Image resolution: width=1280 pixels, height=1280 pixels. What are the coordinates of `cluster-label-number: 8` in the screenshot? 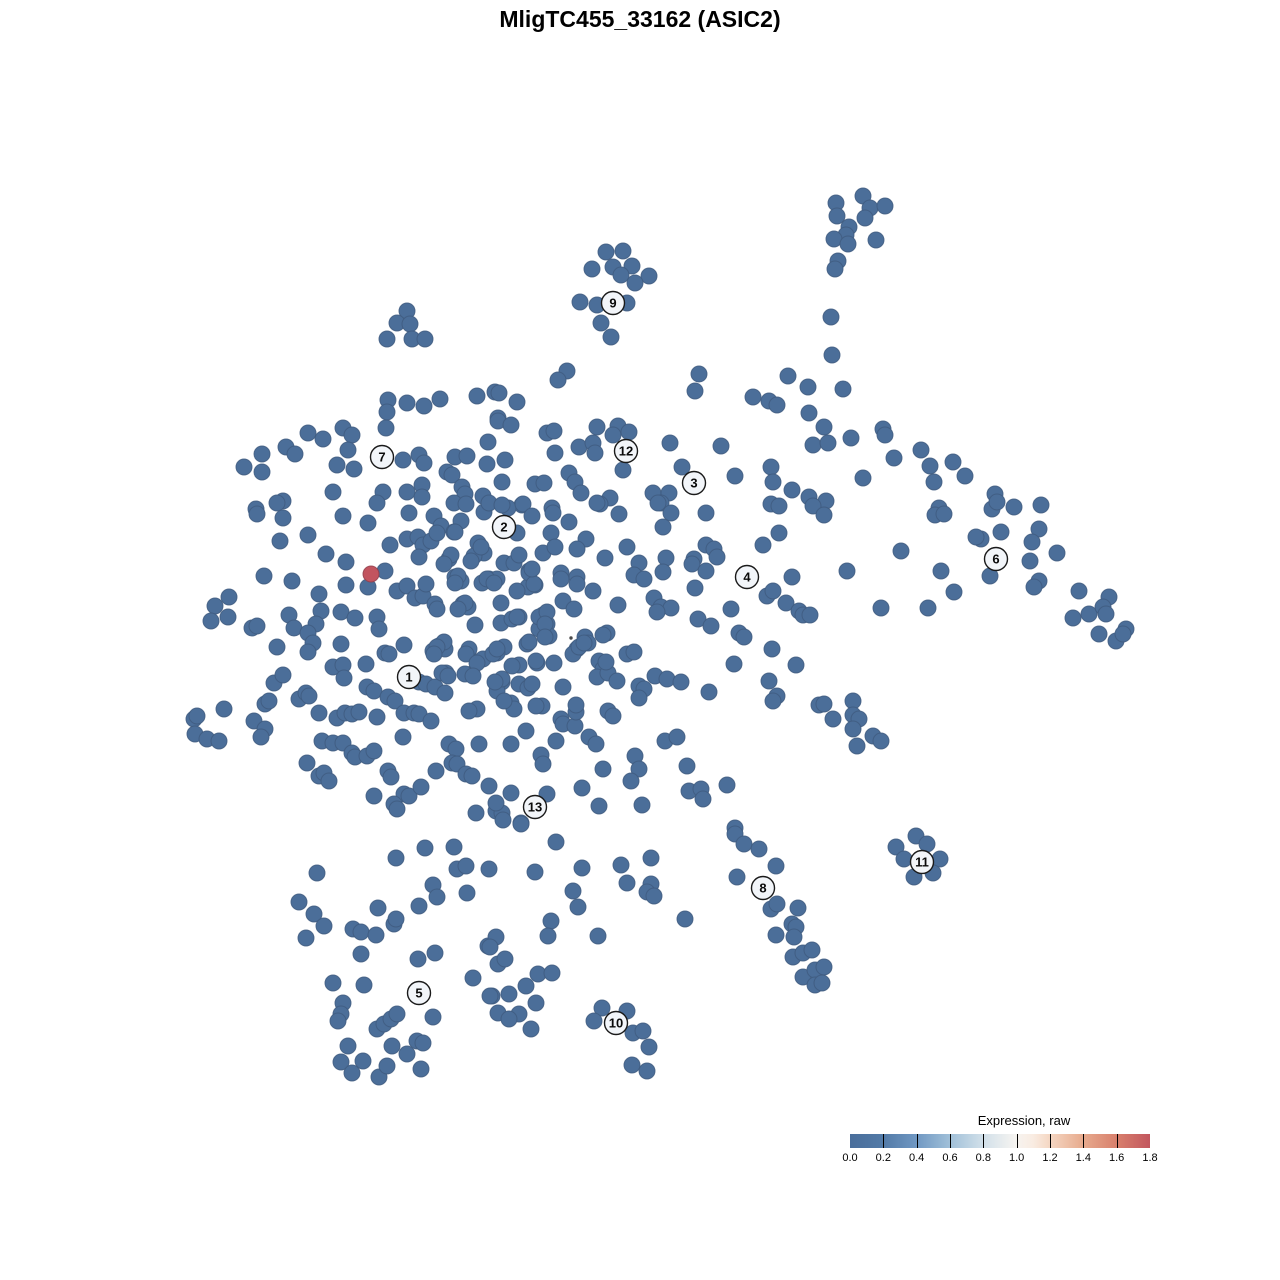 It's located at (762, 888).